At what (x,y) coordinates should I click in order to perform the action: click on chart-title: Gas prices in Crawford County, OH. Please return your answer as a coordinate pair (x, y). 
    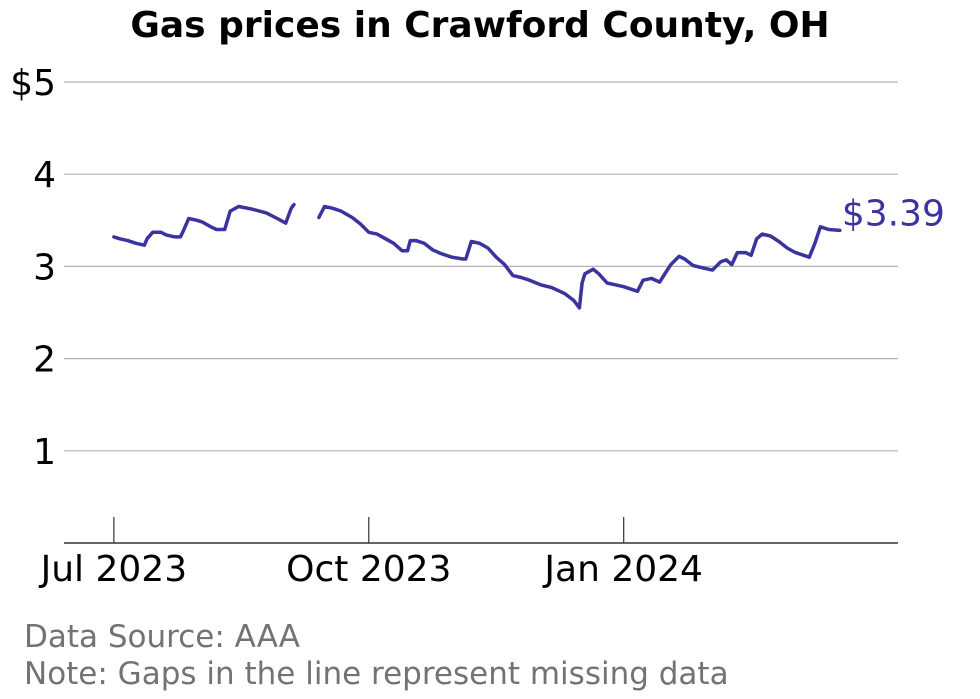
    Looking at the image, I should click on (479, 25).